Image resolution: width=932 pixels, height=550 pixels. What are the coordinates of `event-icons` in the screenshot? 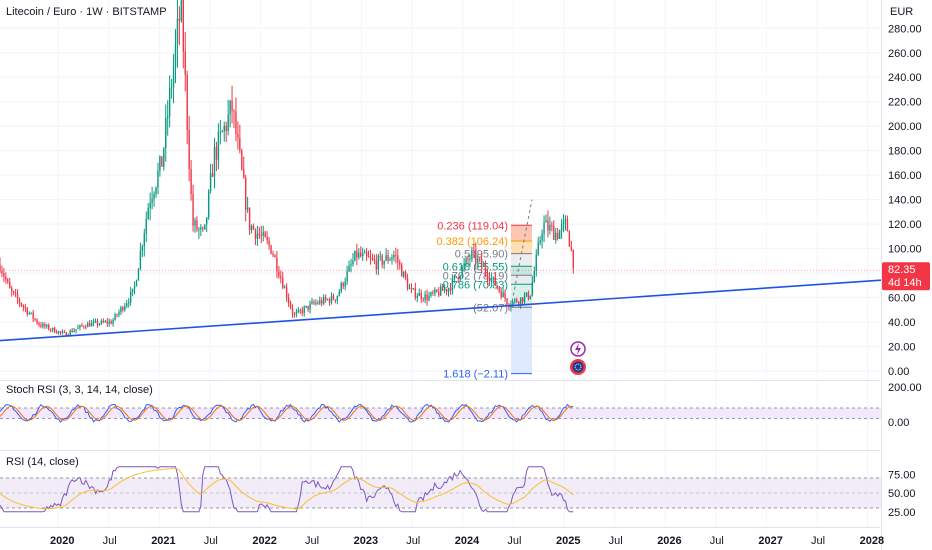 It's located at (578, 358).